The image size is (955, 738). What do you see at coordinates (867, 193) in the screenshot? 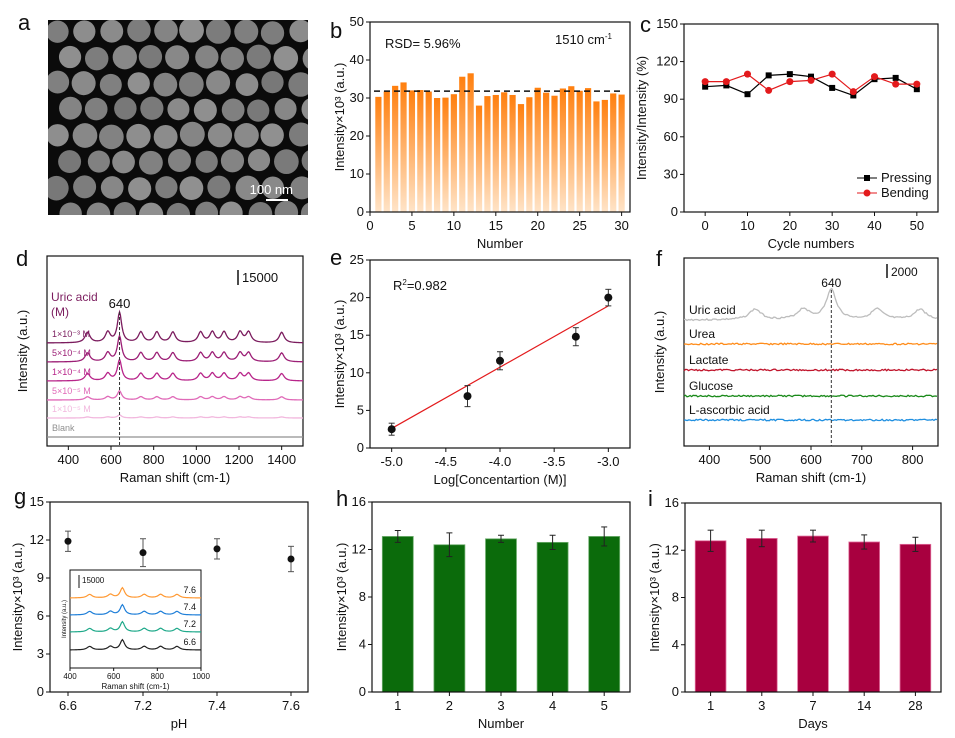
I see `legend-marker` at bounding box center [867, 193].